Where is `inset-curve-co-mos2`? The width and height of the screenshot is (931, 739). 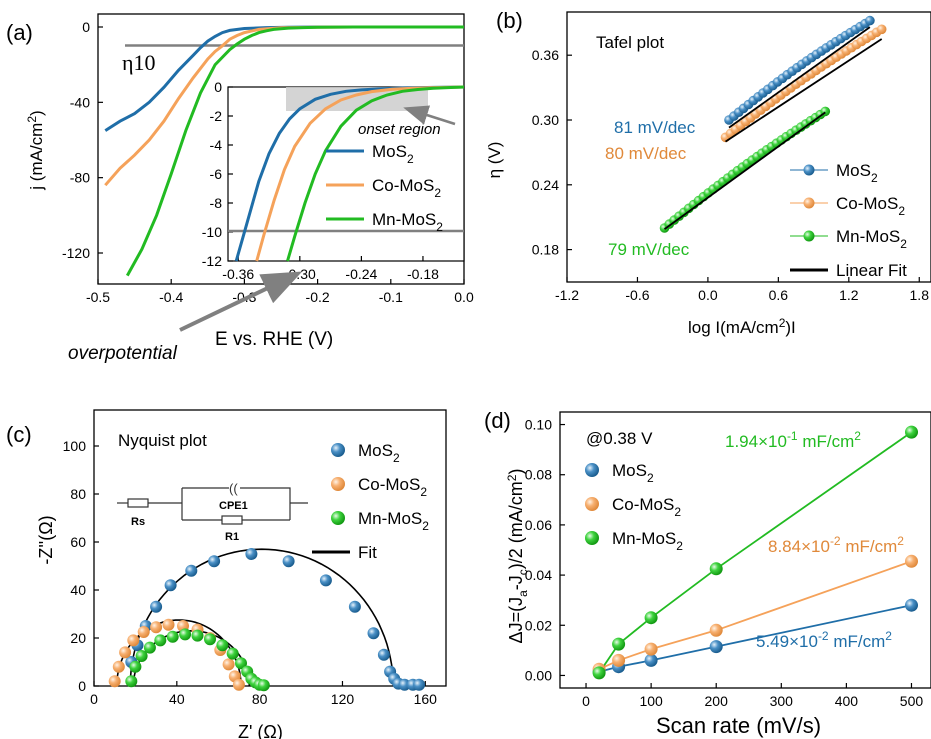
inset-curve-co-mos2 is located at coordinates (360, 173).